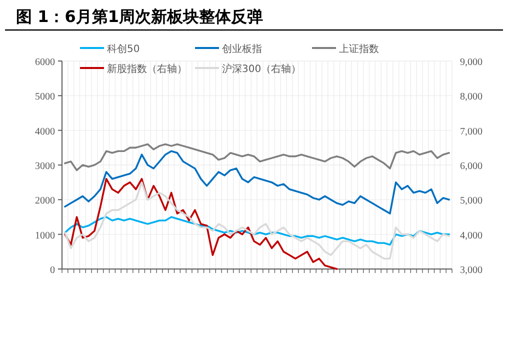  What do you see at coordinates (45, 236) in the screenshot?
I see `y-tick-label: 1000` at bounding box center [45, 236].